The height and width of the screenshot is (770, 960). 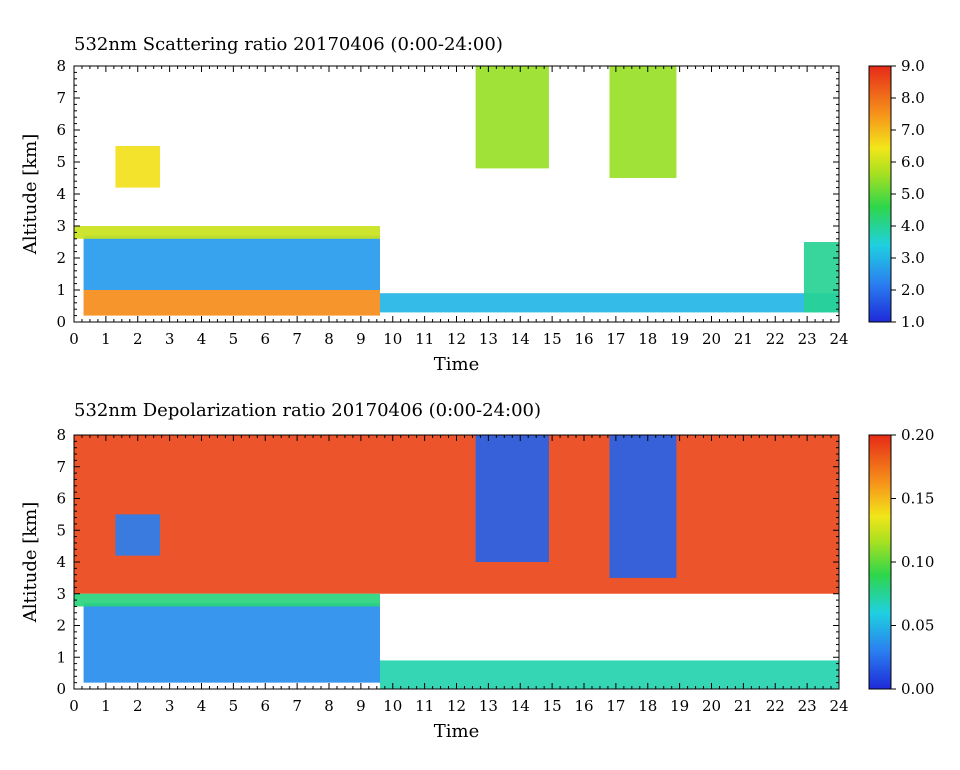 What do you see at coordinates (361, 706) in the screenshot?
I see `x-tick-label: 9` at bounding box center [361, 706].